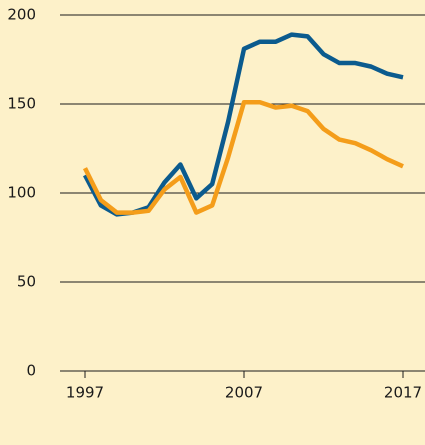  What do you see at coordinates (244, 393) in the screenshot?
I see `x-tick-label: 2007` at bounding box center [244, 393].